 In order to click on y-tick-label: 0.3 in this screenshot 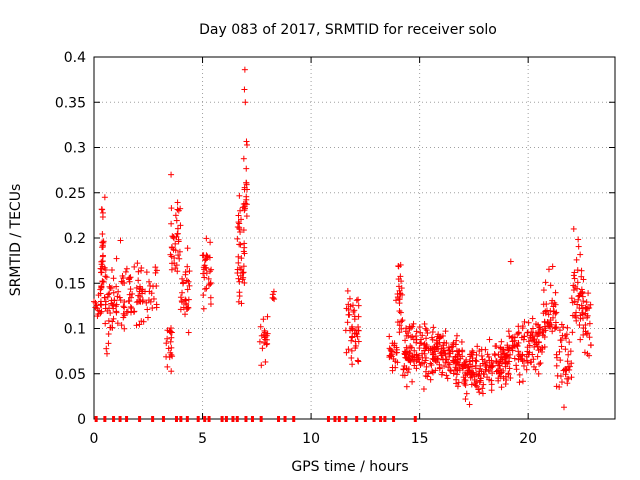, I will do `click(75, 149)`.